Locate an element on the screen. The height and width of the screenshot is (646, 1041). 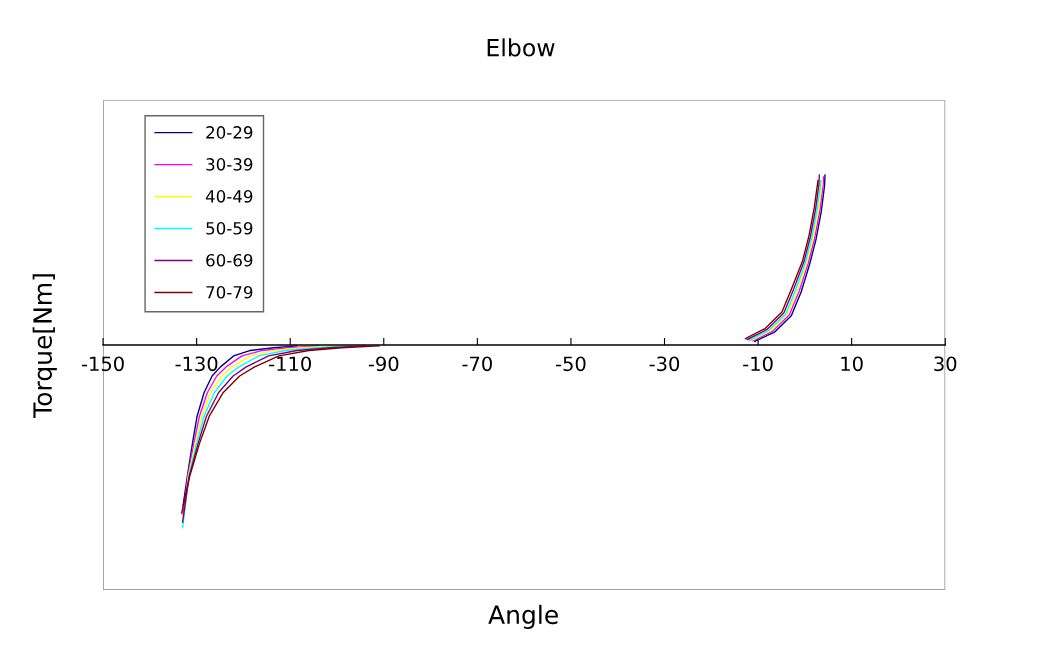
x-tick-label: -70 is located at coordinates (477, 364).